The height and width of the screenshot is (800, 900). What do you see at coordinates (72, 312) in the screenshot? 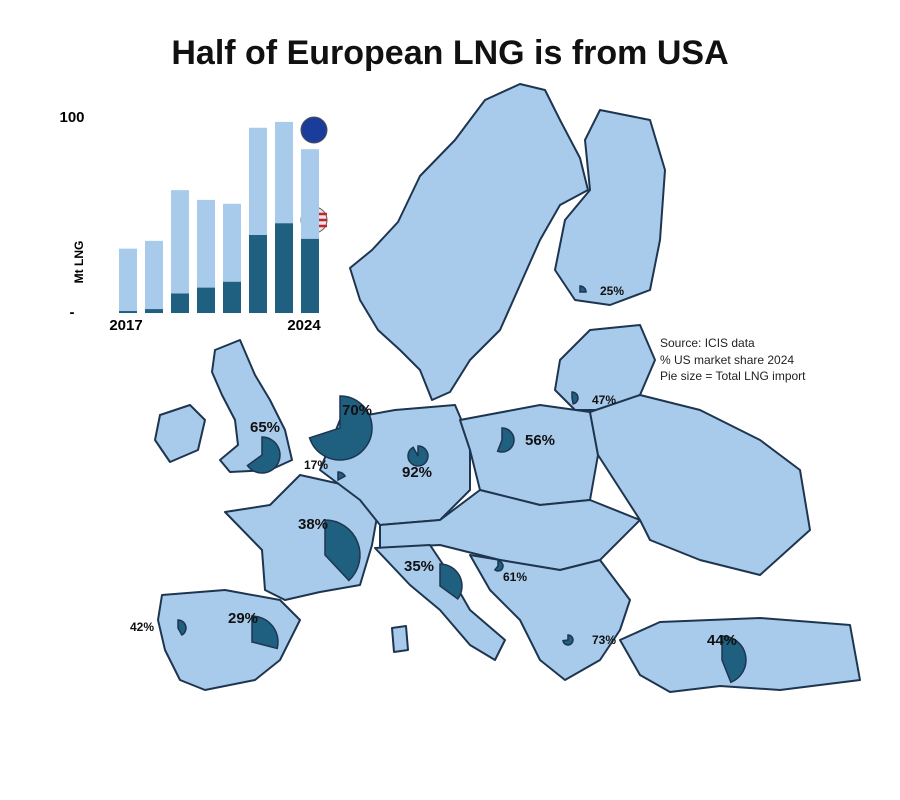
I see `y-tick-label: -` at bounding box center [72, 312].